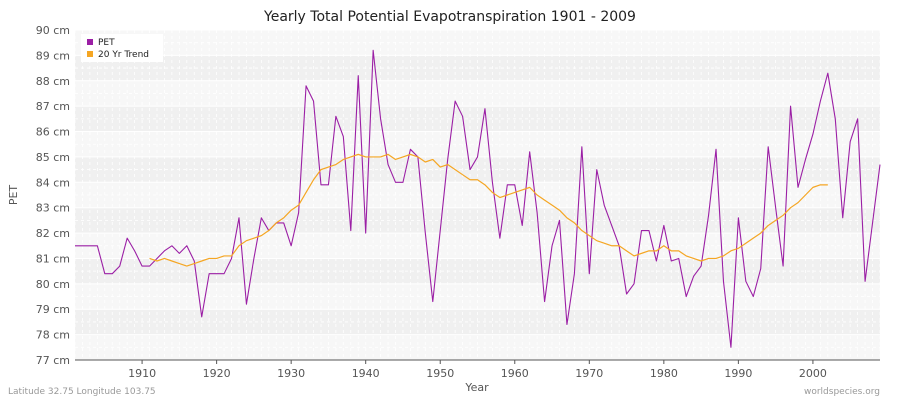 This screenshot has height=400, width=900. Describe the element at coordinates (440, 373) in the screenshot. I see `x-tick-label: 1950` at that location.